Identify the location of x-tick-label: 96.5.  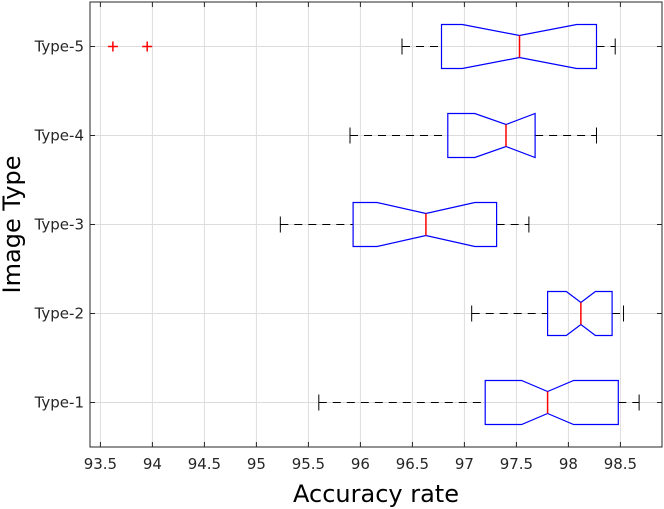
(412, 464).